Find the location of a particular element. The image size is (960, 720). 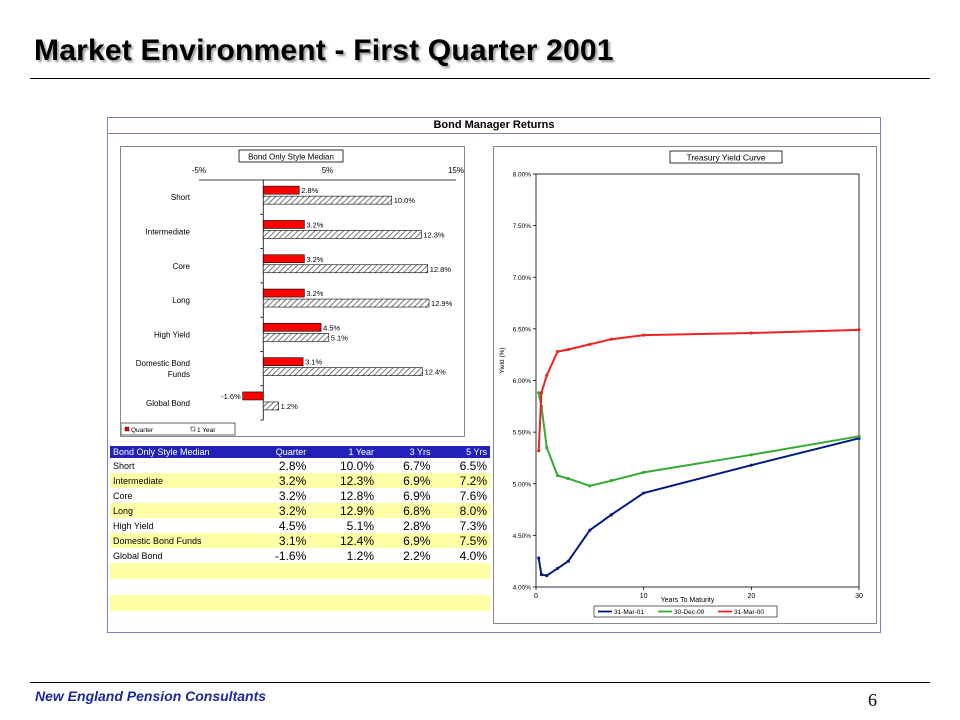

data-label: 3.2% is located at coordinates (314, 224).